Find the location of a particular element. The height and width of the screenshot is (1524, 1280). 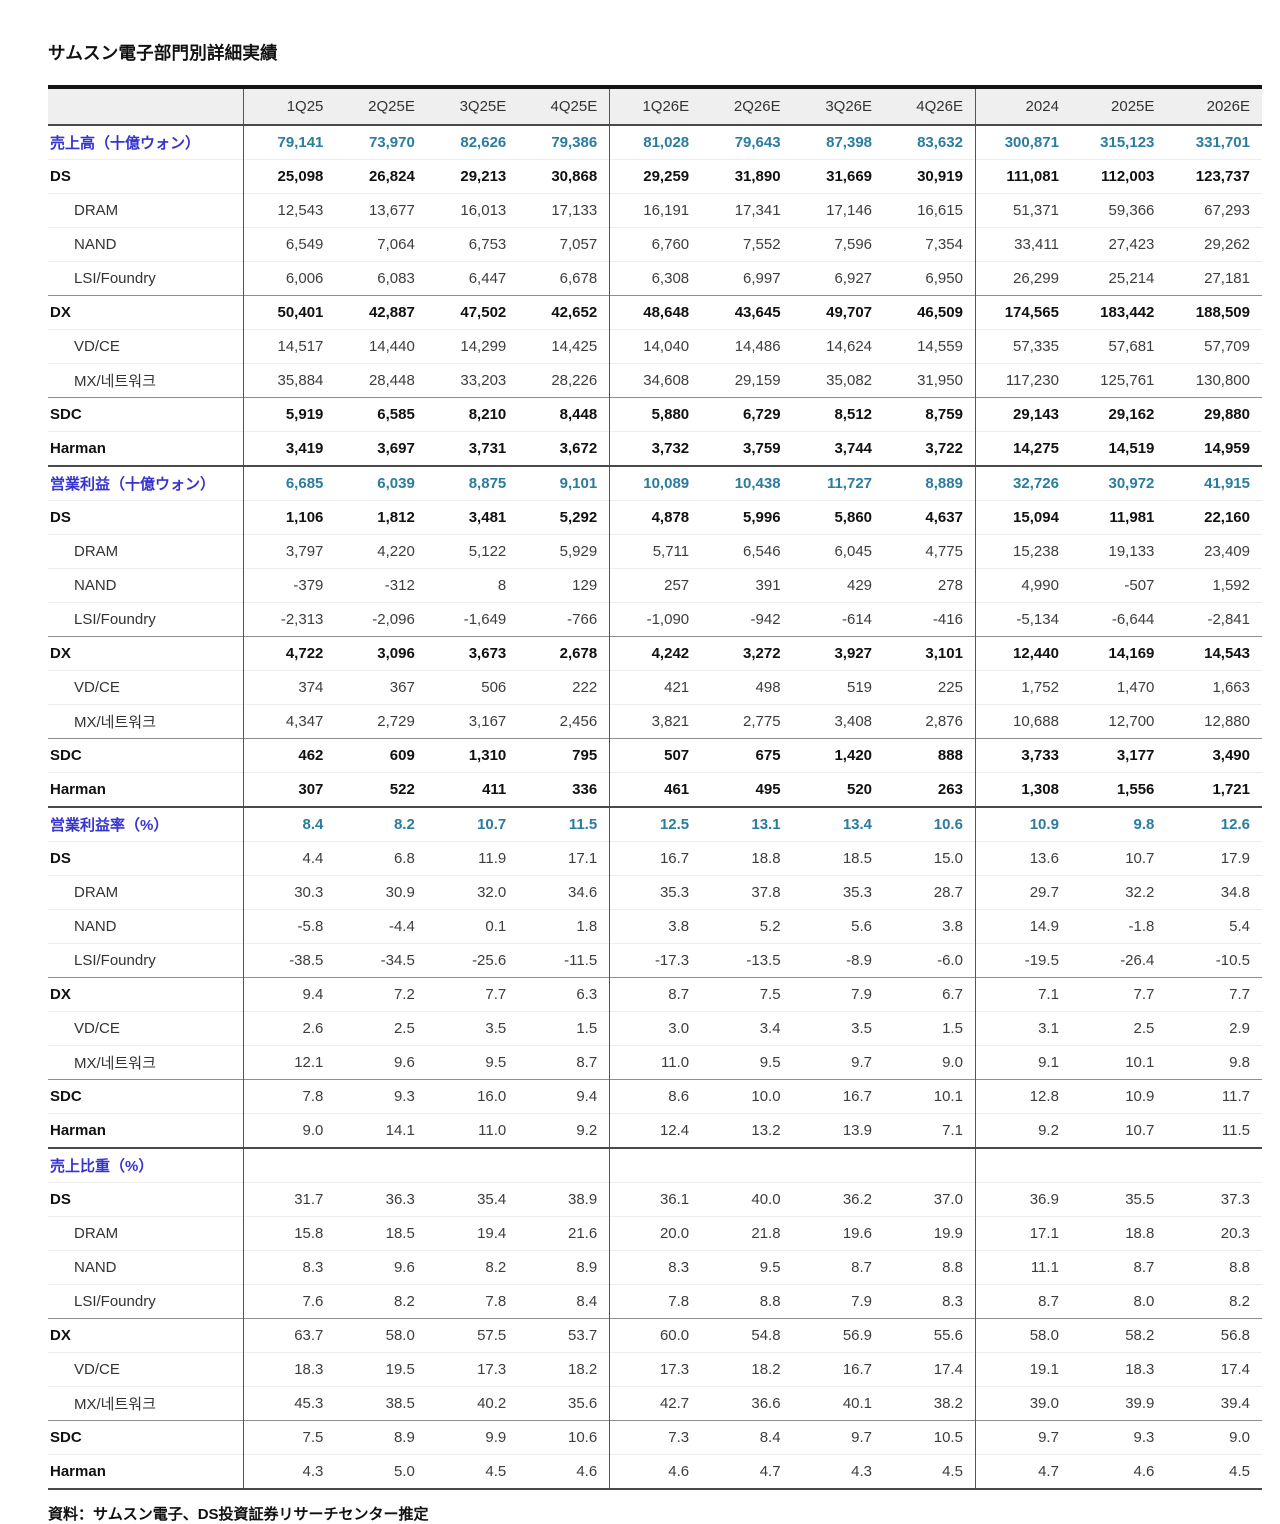

row-label-header is located at coordinates (146, 106).